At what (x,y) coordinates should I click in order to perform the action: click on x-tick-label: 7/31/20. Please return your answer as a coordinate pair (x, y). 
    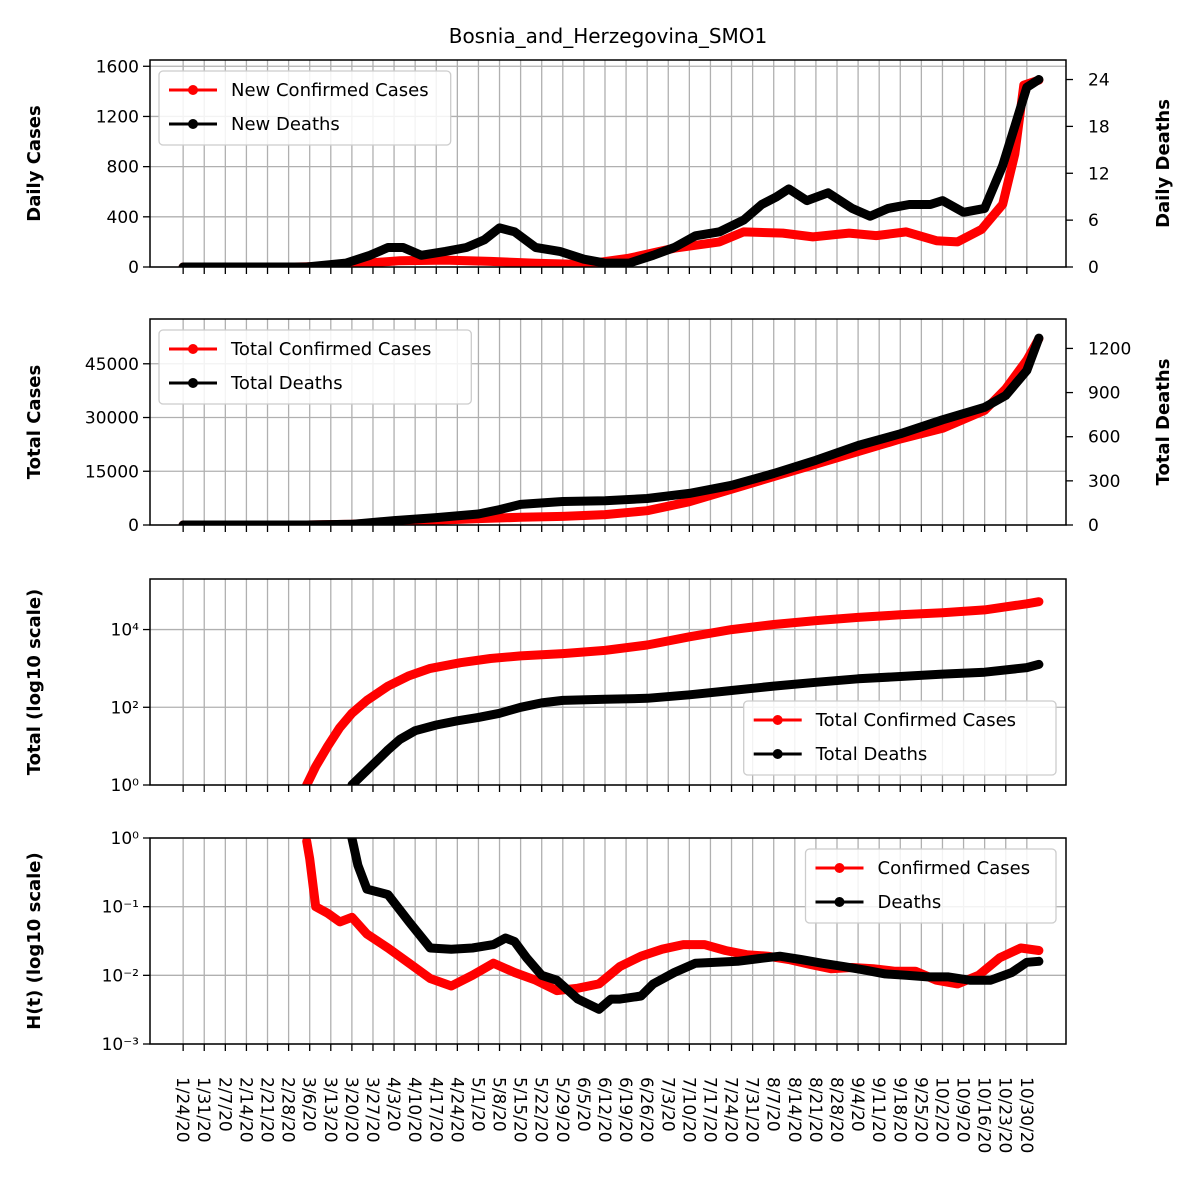
    Looking at the image, I should click on (752, 1110).